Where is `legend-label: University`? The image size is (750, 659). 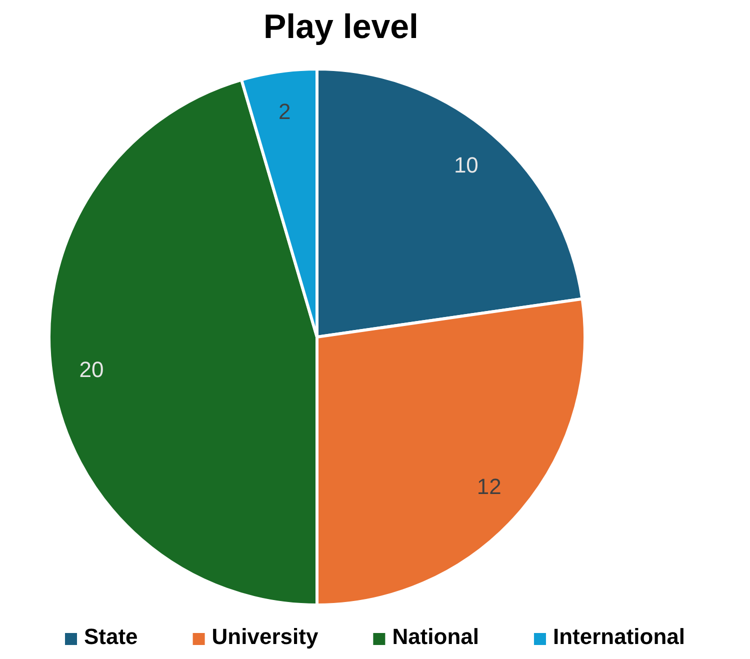 legend-label: University is located at coordinates (265, 636).